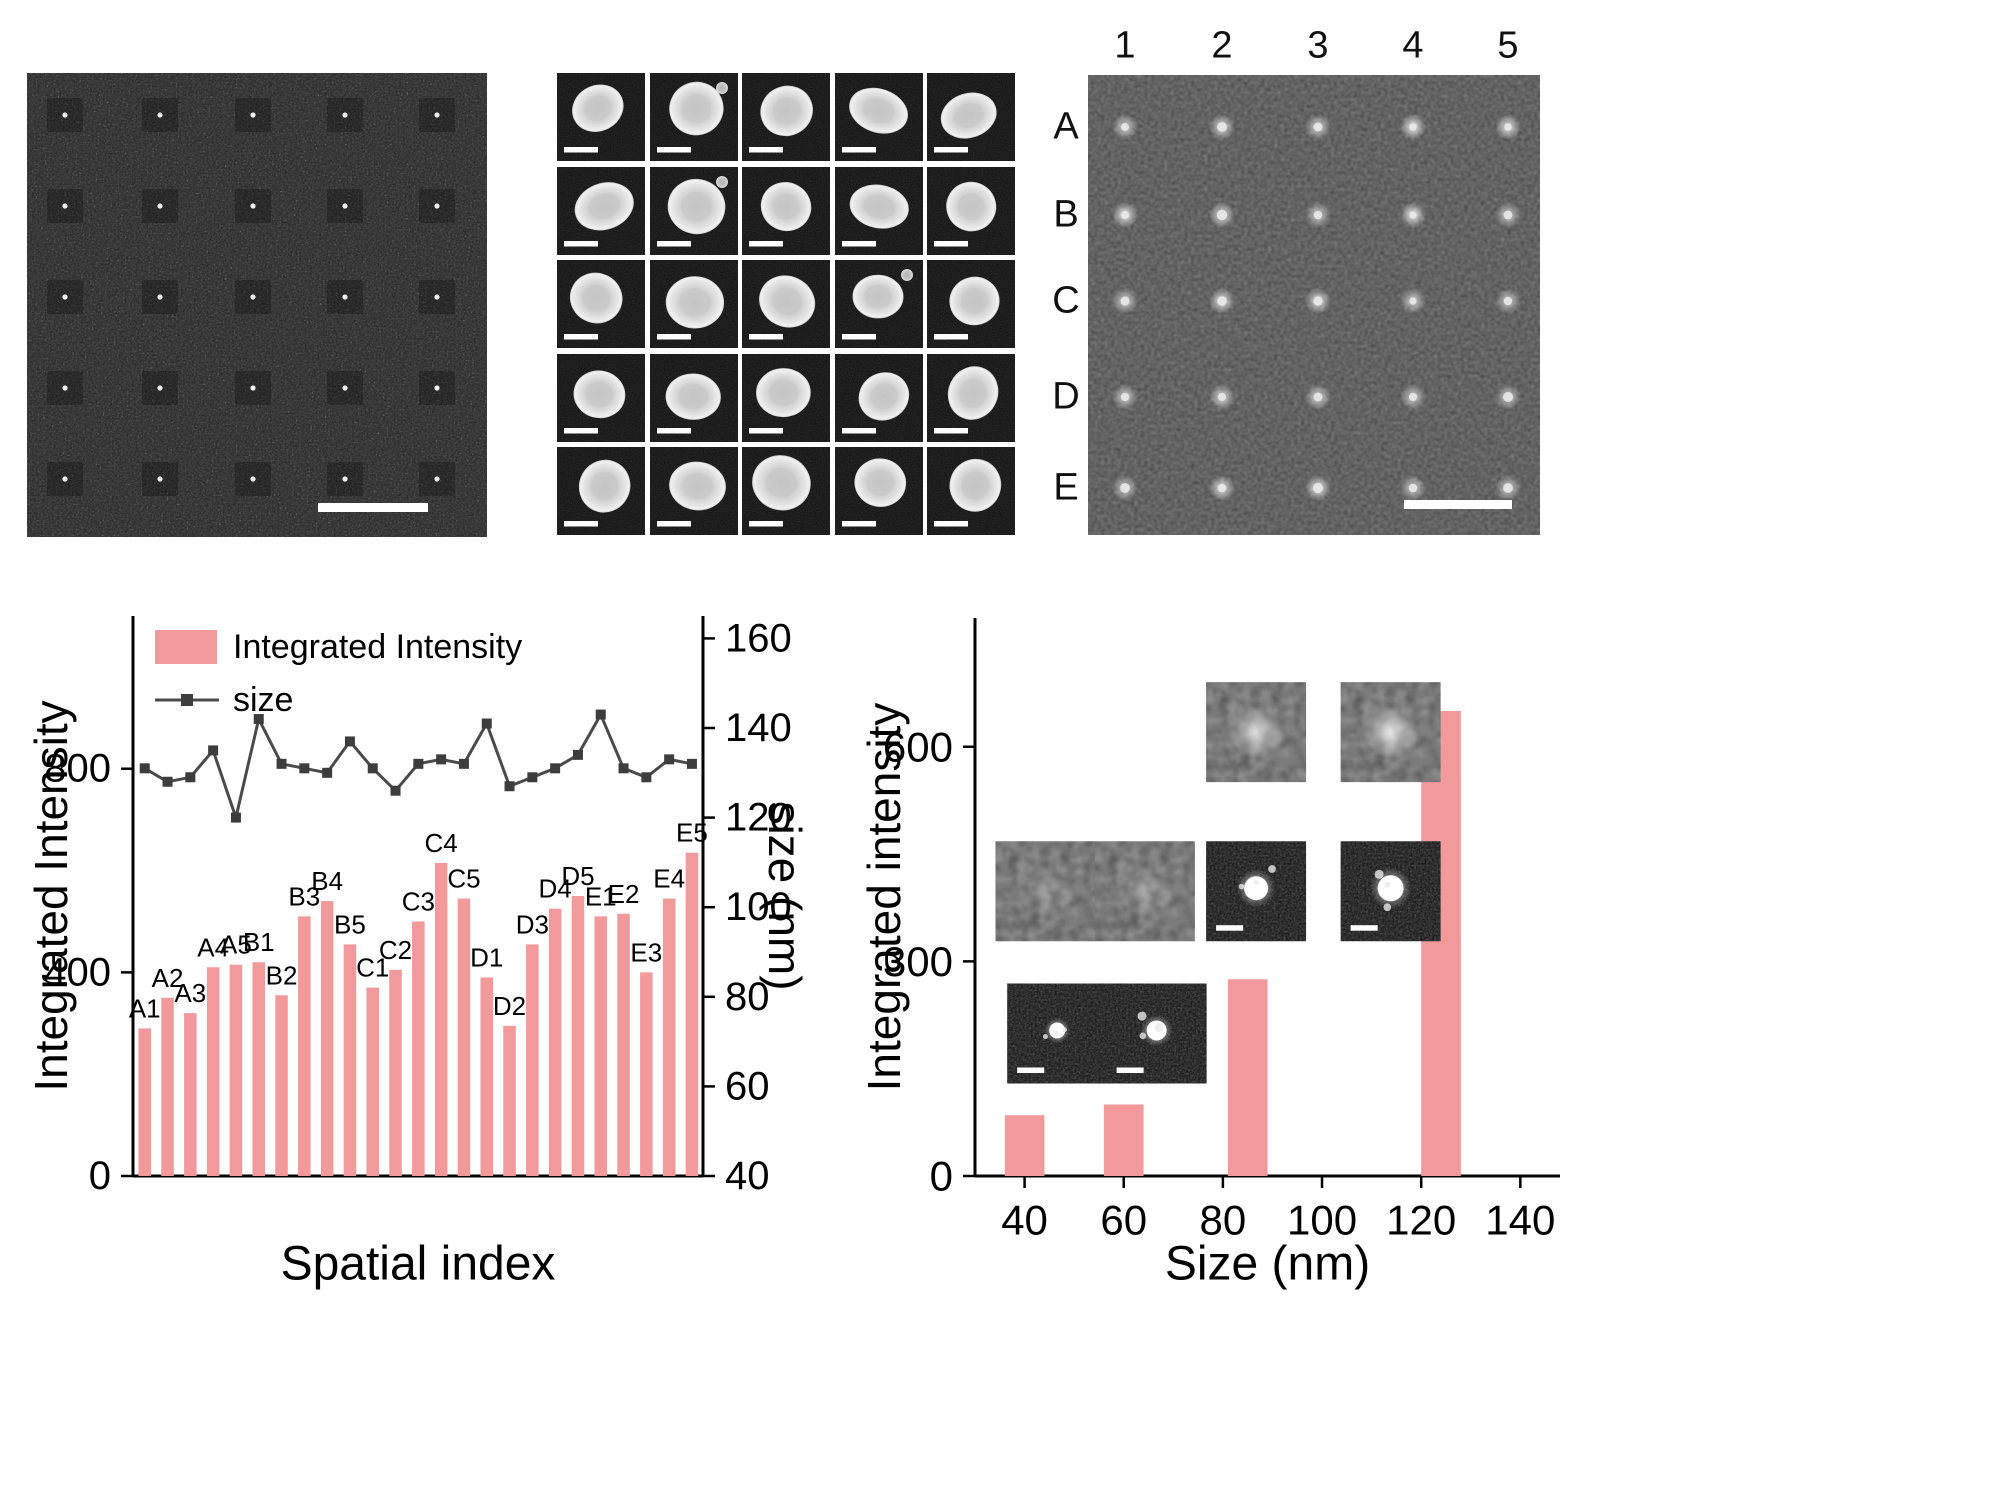 This screenshot has height=1506, width=2008. What do you see at coordinates (1390, 732) in the screenshot?
I see `inset-blurred-image` at bounding box center [1390, 732].